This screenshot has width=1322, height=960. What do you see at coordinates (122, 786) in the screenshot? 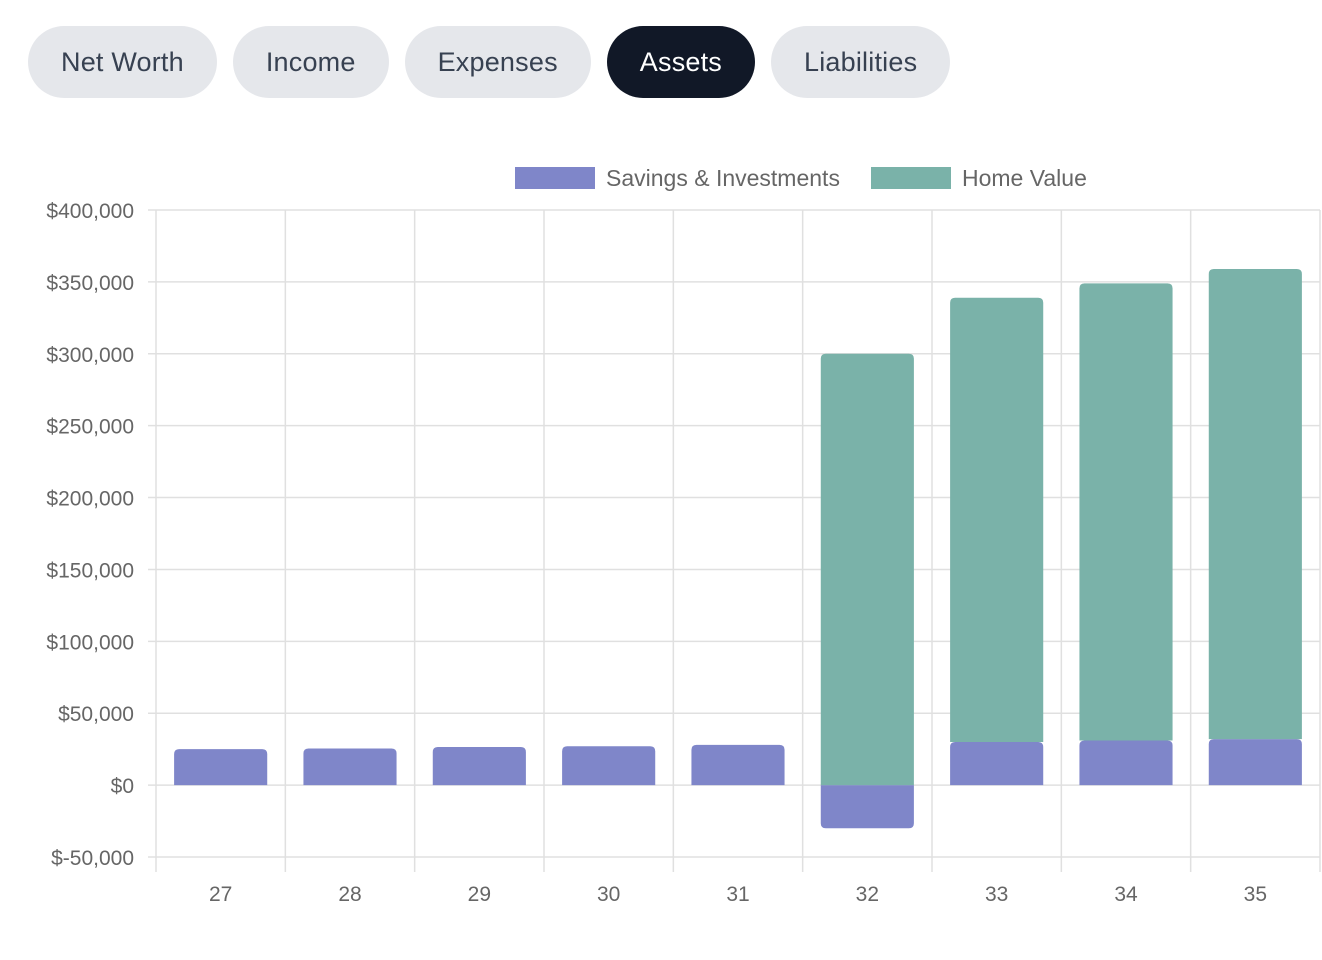
I see `y-tick-label: $0` at bounding box center [122, 786].